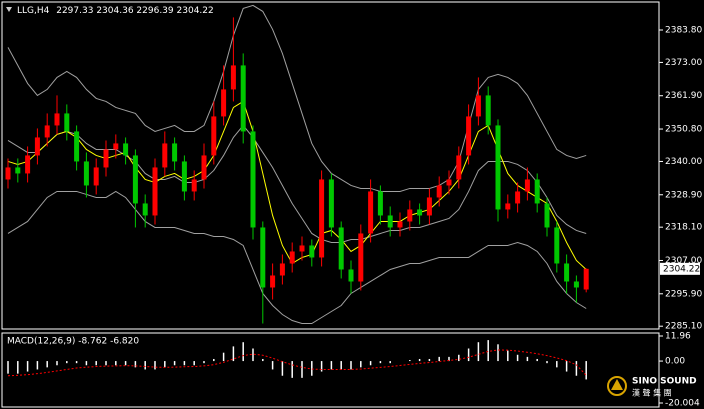 The height and width of the screenshot is (409, 704). I want to click on last-high: 2304.36, so click(114, 11).